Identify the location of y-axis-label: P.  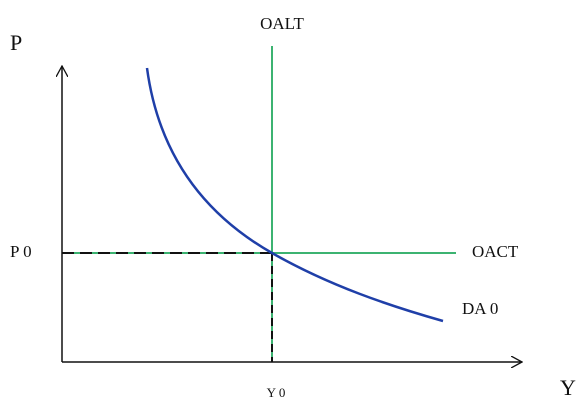
(16, 42).